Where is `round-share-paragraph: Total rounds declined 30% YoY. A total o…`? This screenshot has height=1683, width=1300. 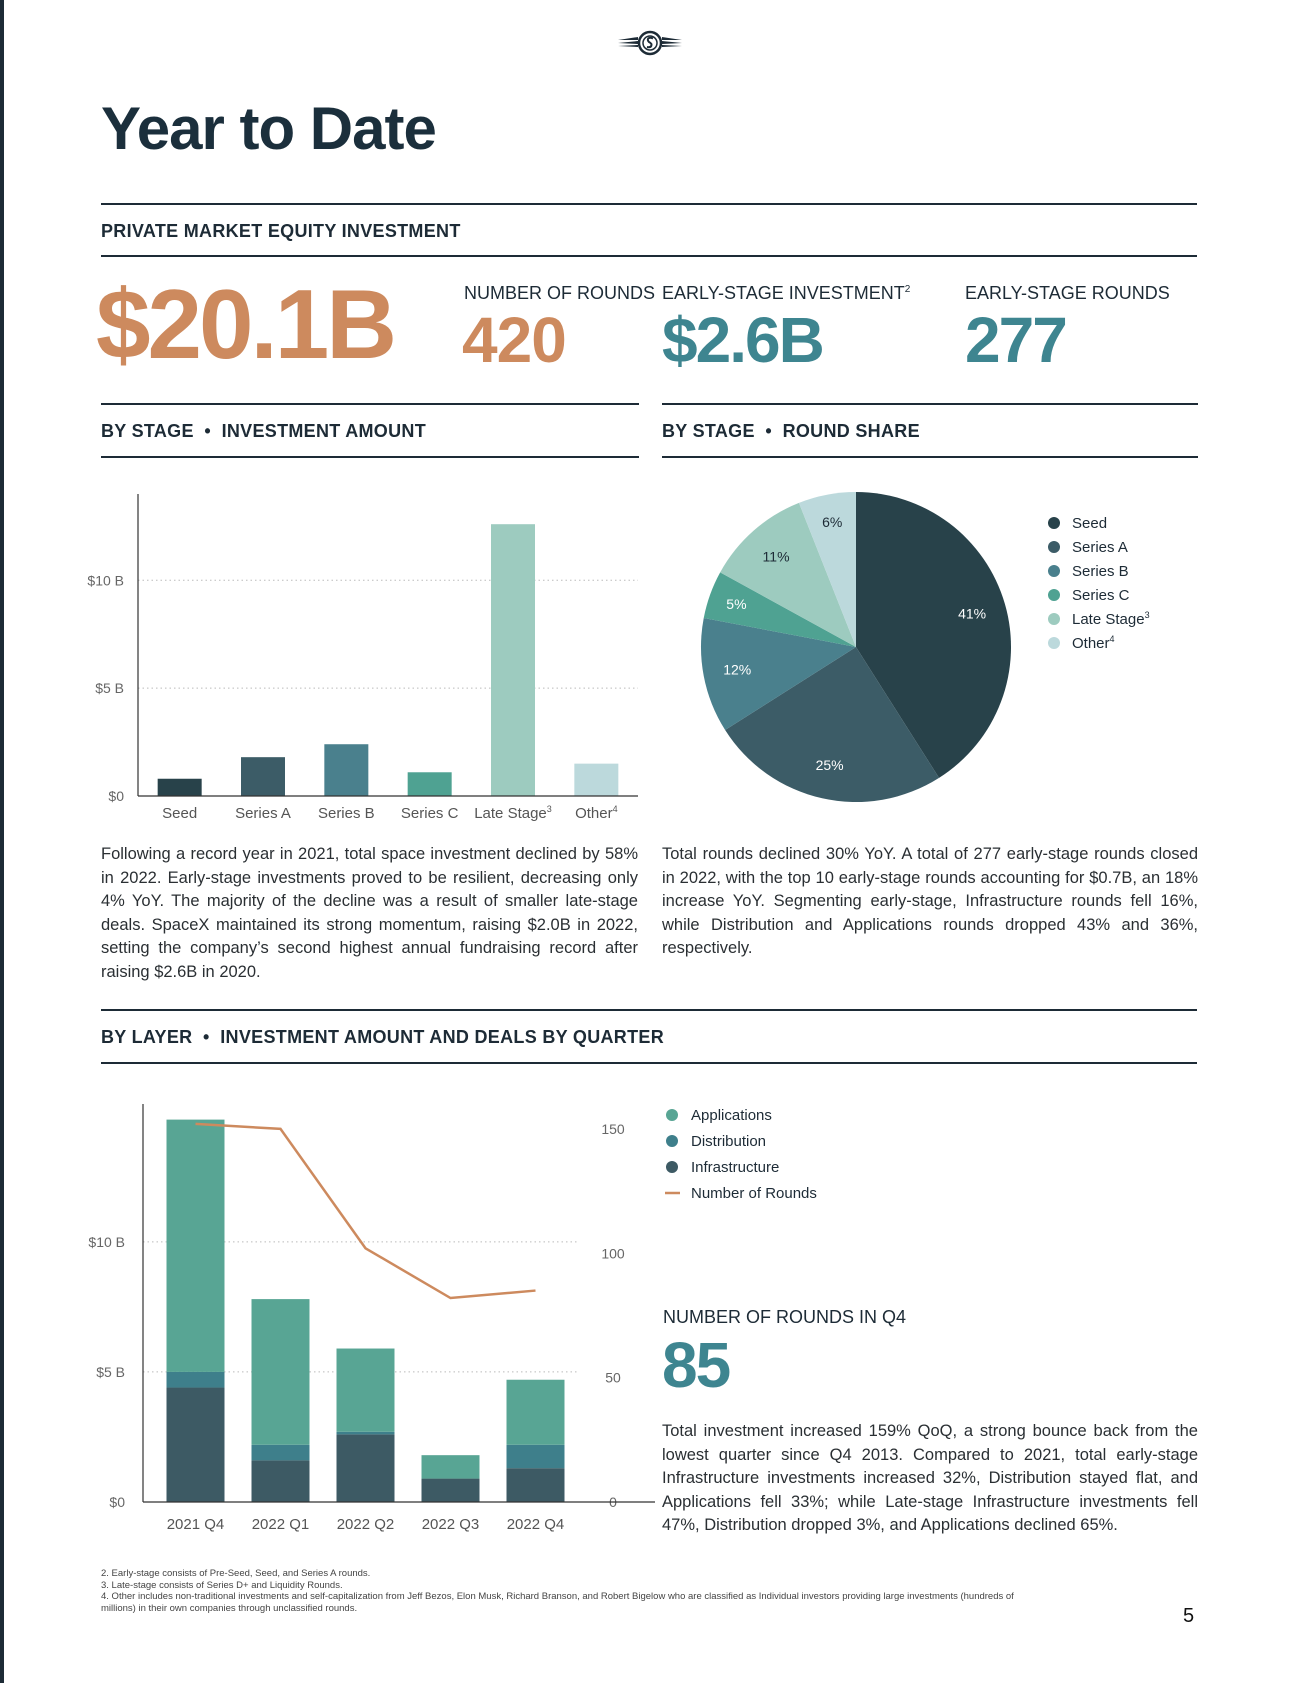 round-share-paragraph: Total rounds declined 30% YoY. A total o… is located at coordinates (930, 901).